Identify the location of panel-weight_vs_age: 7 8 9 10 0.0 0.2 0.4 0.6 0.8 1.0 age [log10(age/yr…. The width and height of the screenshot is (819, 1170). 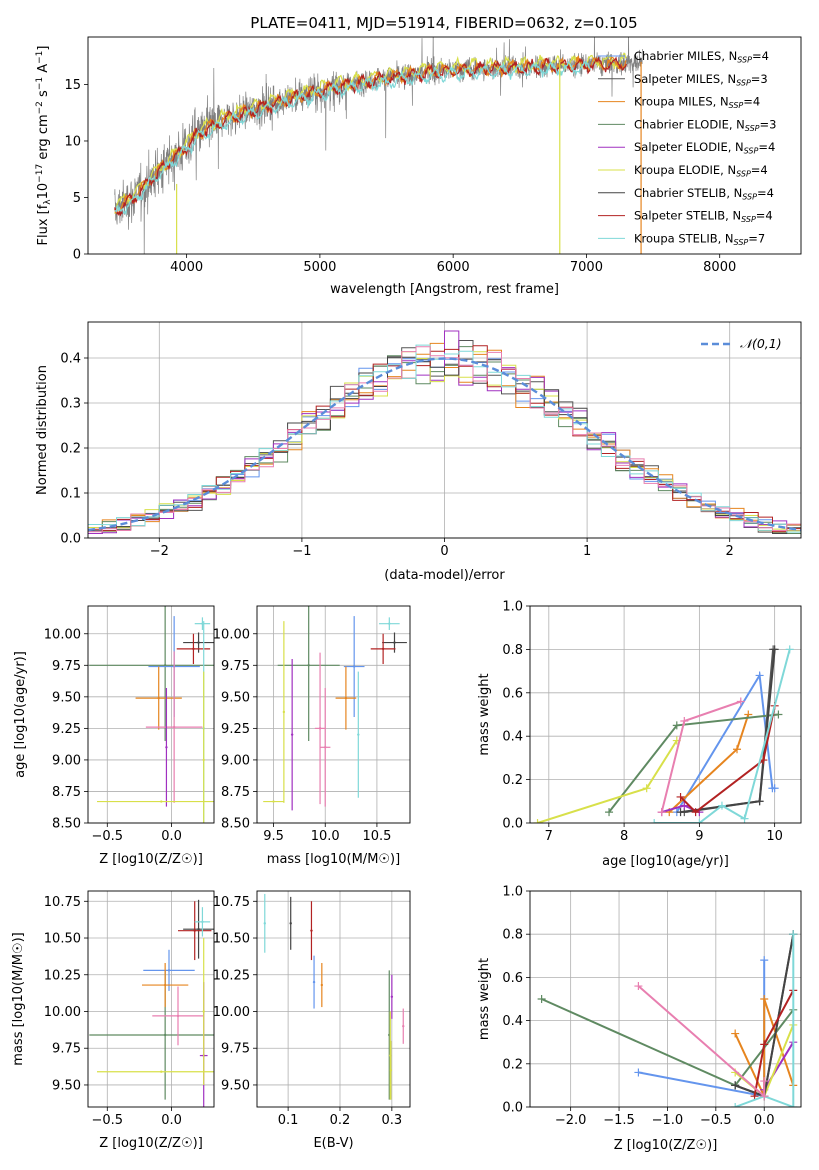
(639, 734).